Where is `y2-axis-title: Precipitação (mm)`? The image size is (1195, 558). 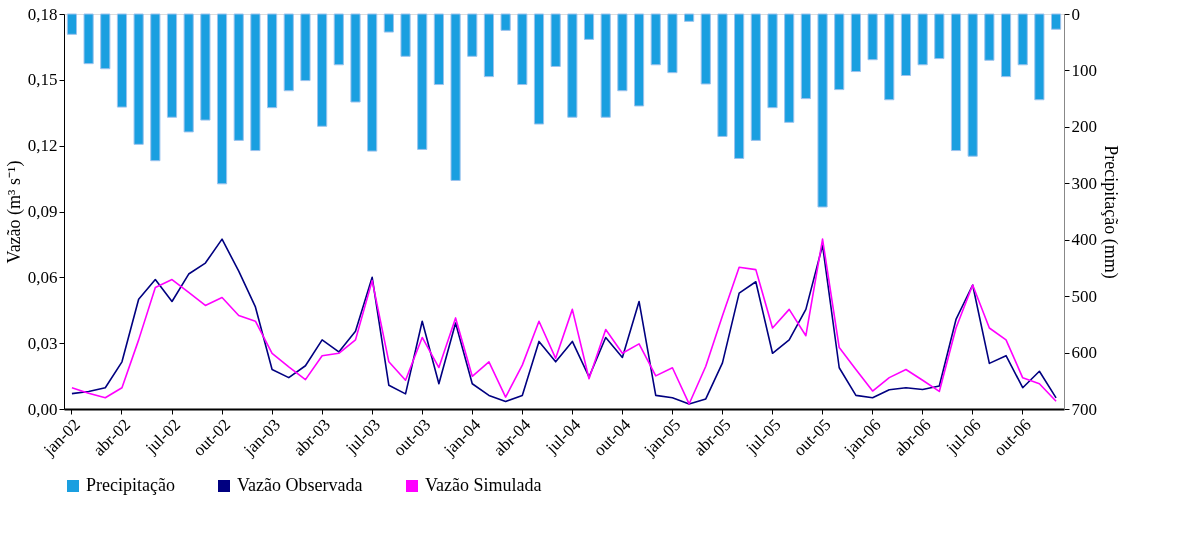
y2-axis-title: Precipitação (mm) is located at coordinates (1110, 212).